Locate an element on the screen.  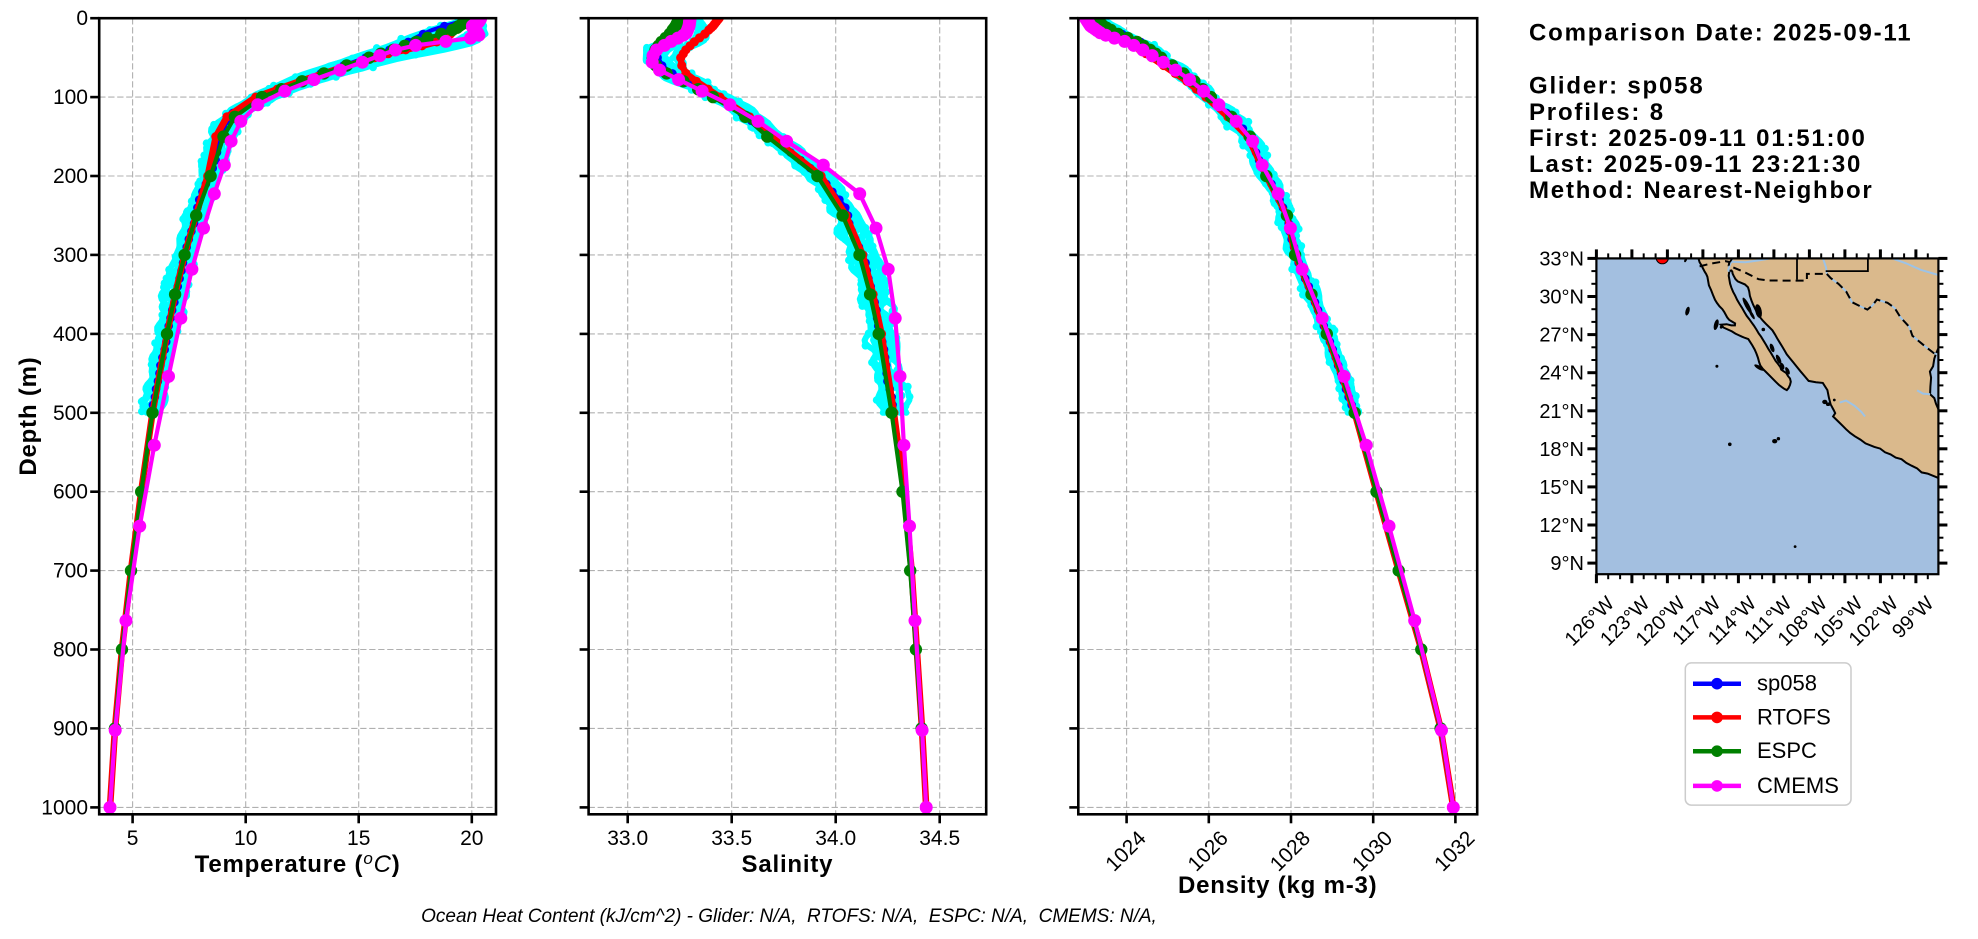
svg-text: Depth (m) is located at coordinates (28, 415).